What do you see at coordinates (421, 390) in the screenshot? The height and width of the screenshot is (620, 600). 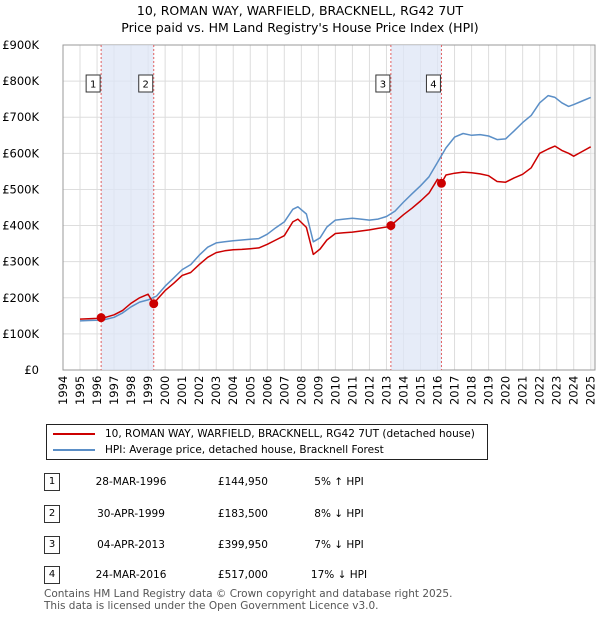 I see `x-tick-label: 2015` at bounding box center [421, 390].